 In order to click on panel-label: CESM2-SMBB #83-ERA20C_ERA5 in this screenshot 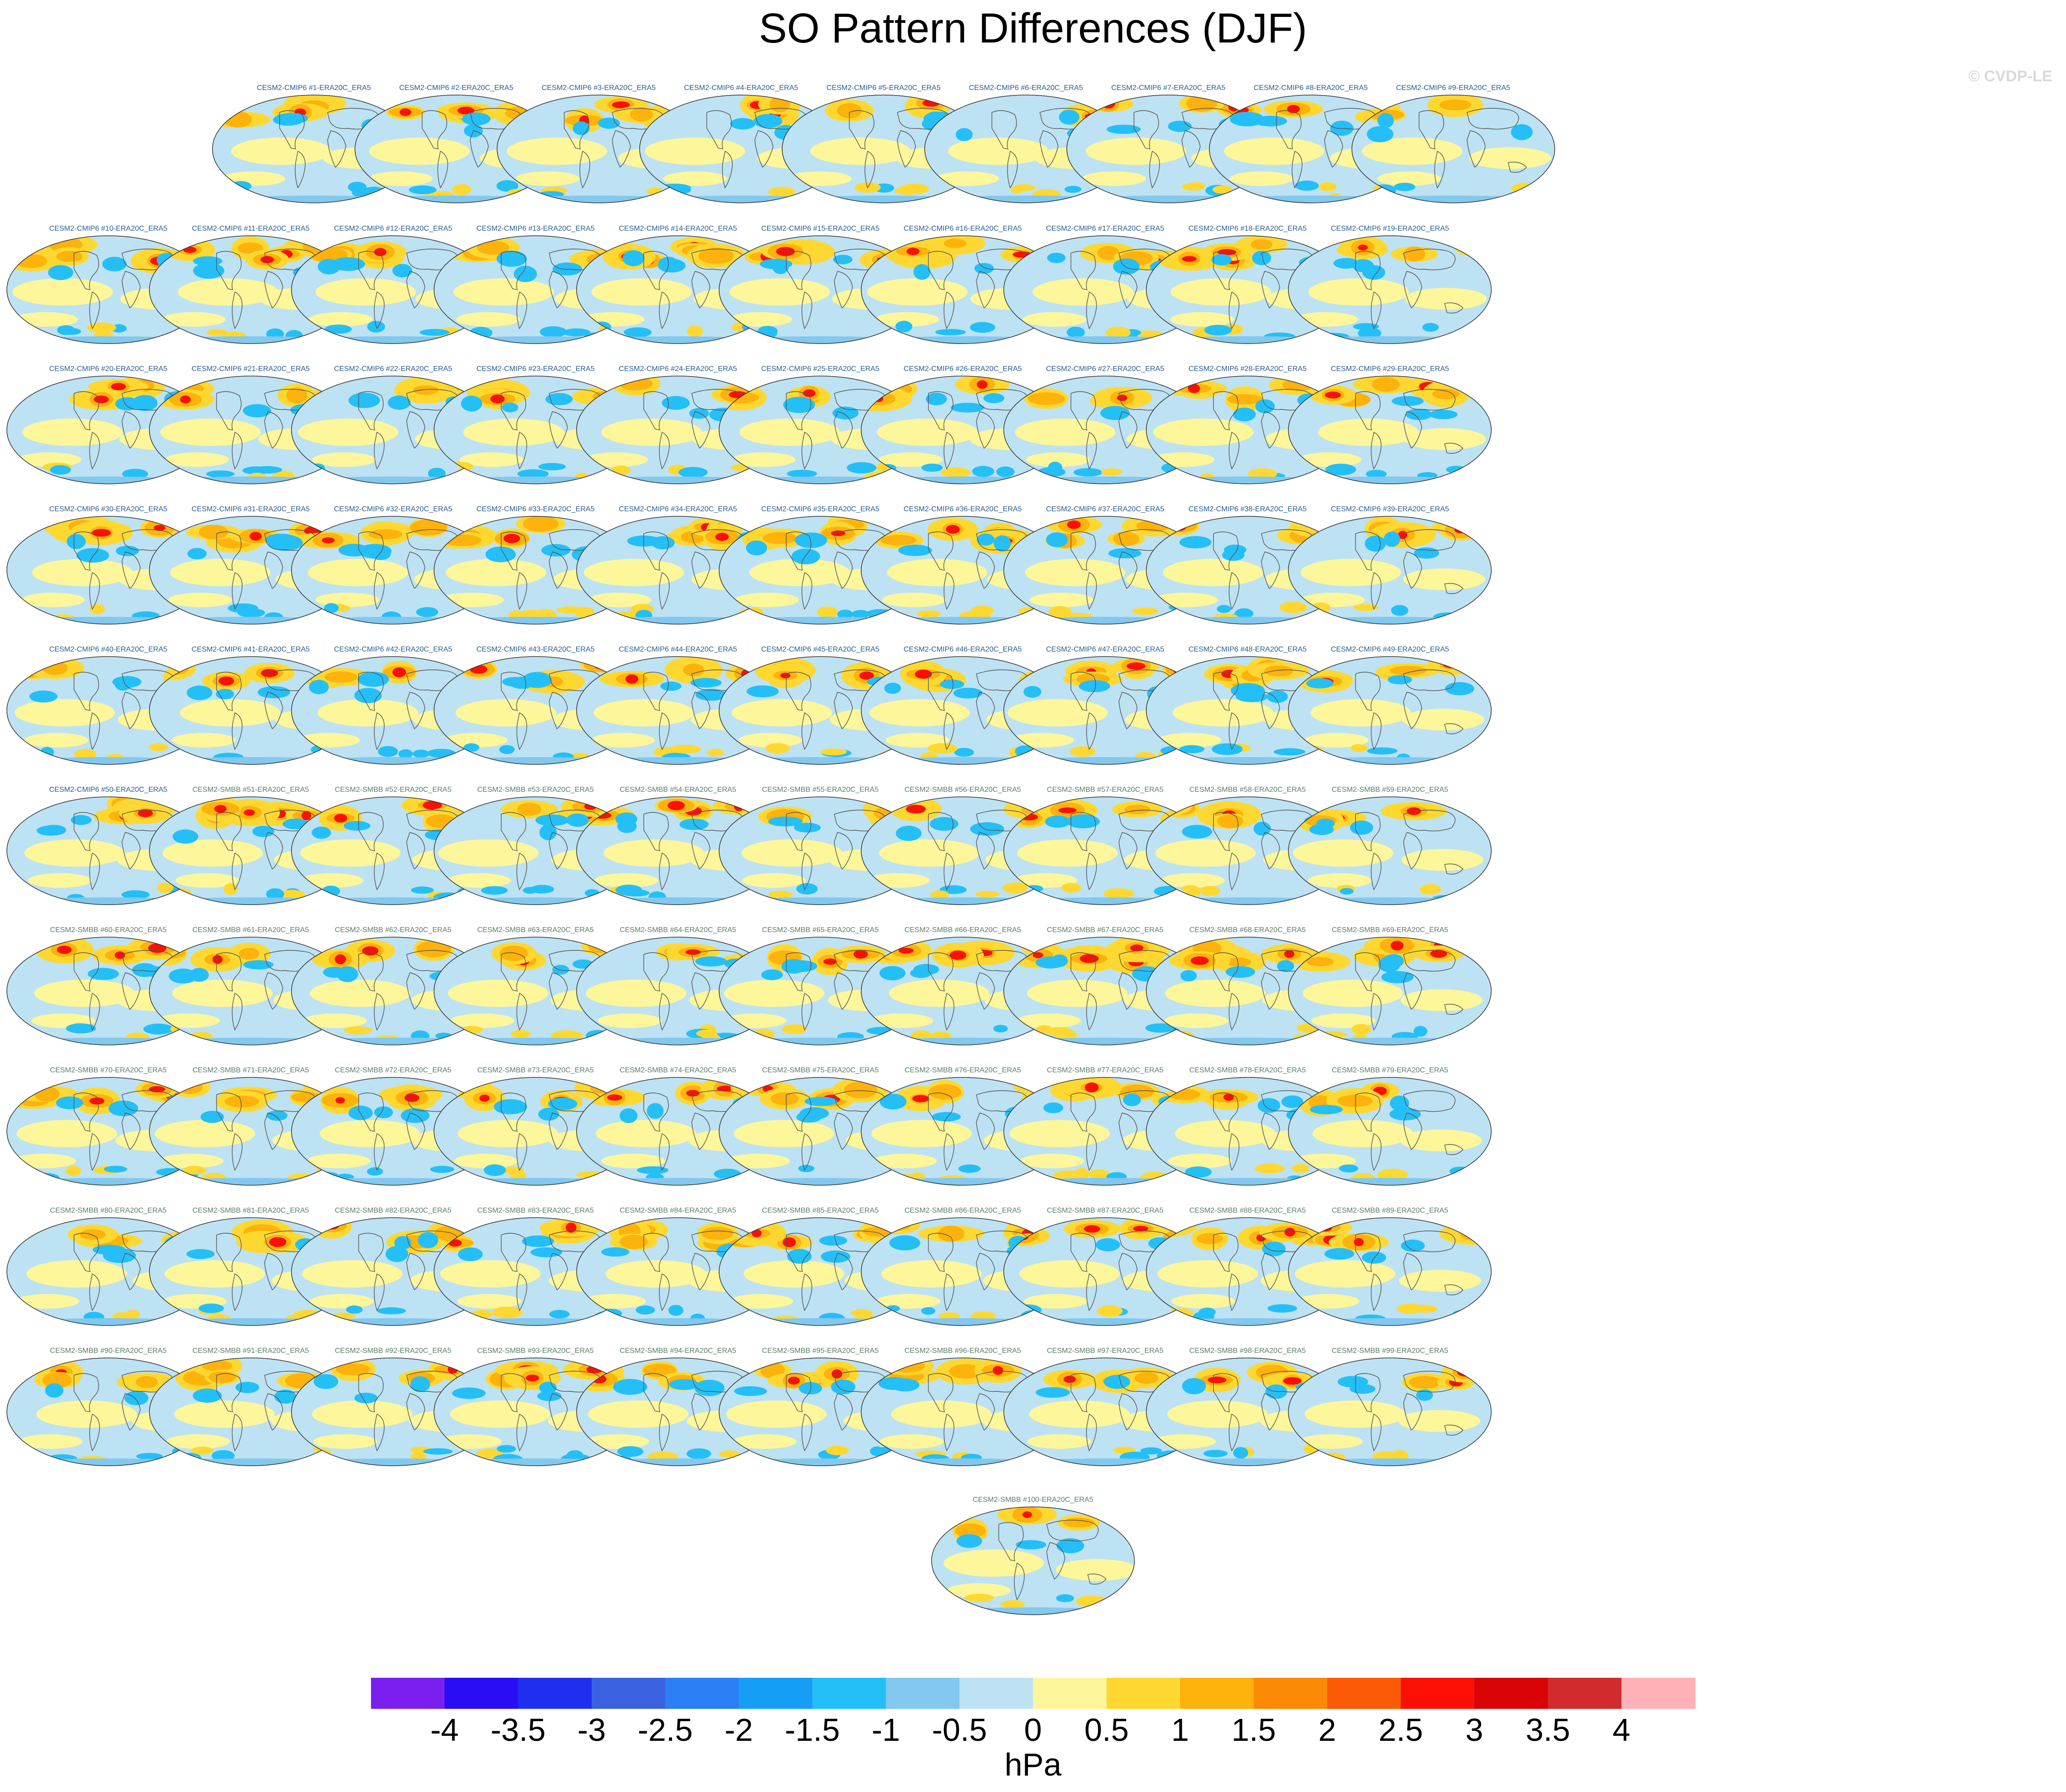, I will do `click(535, 1210)`.